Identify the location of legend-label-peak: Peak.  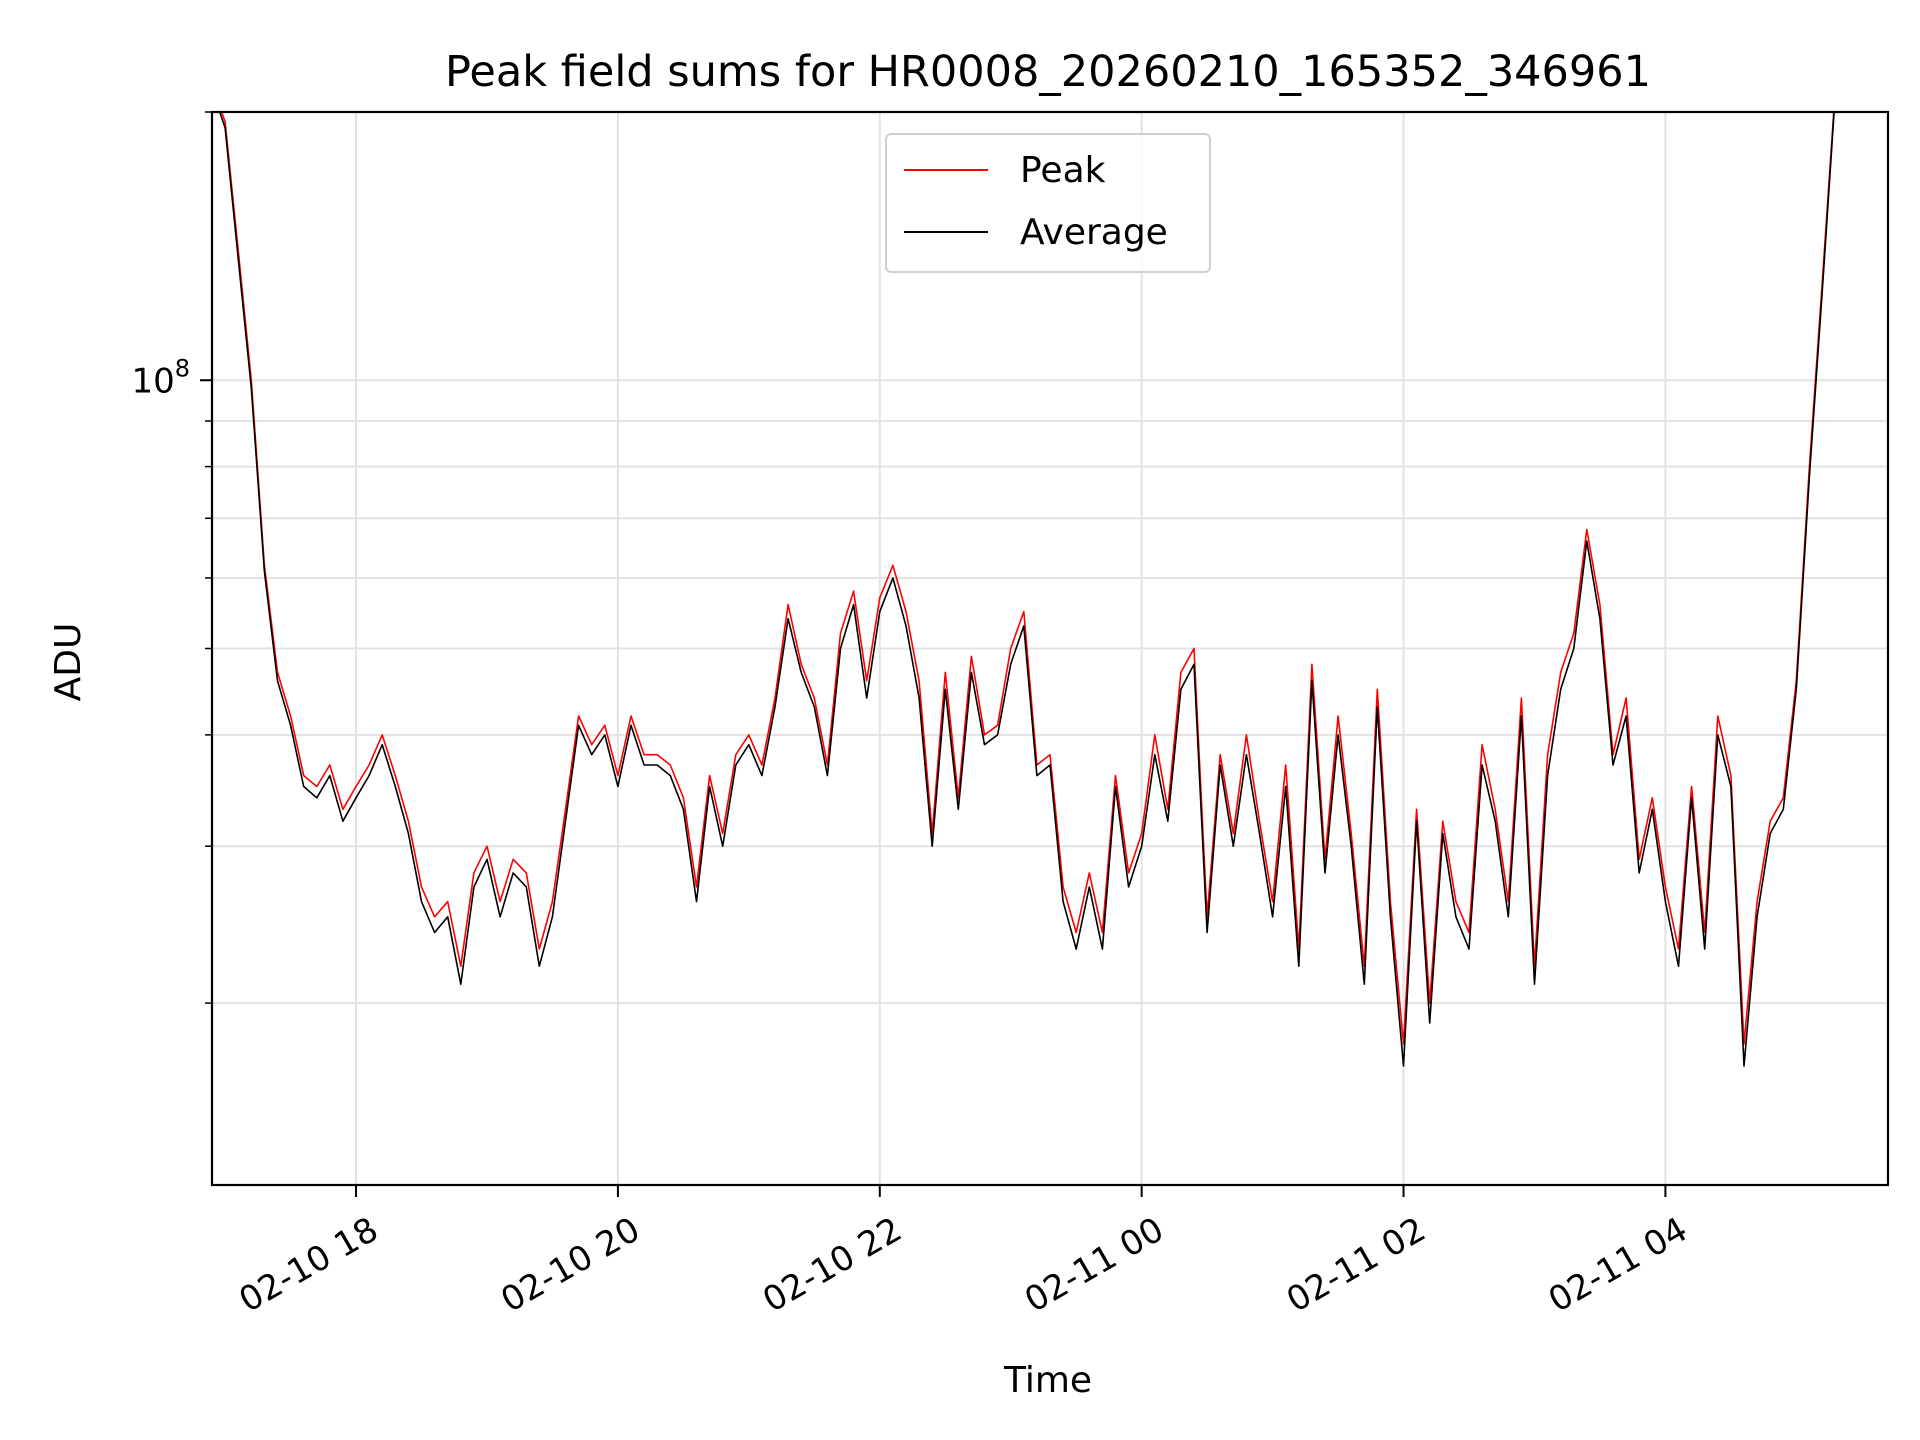
(1063, 170).